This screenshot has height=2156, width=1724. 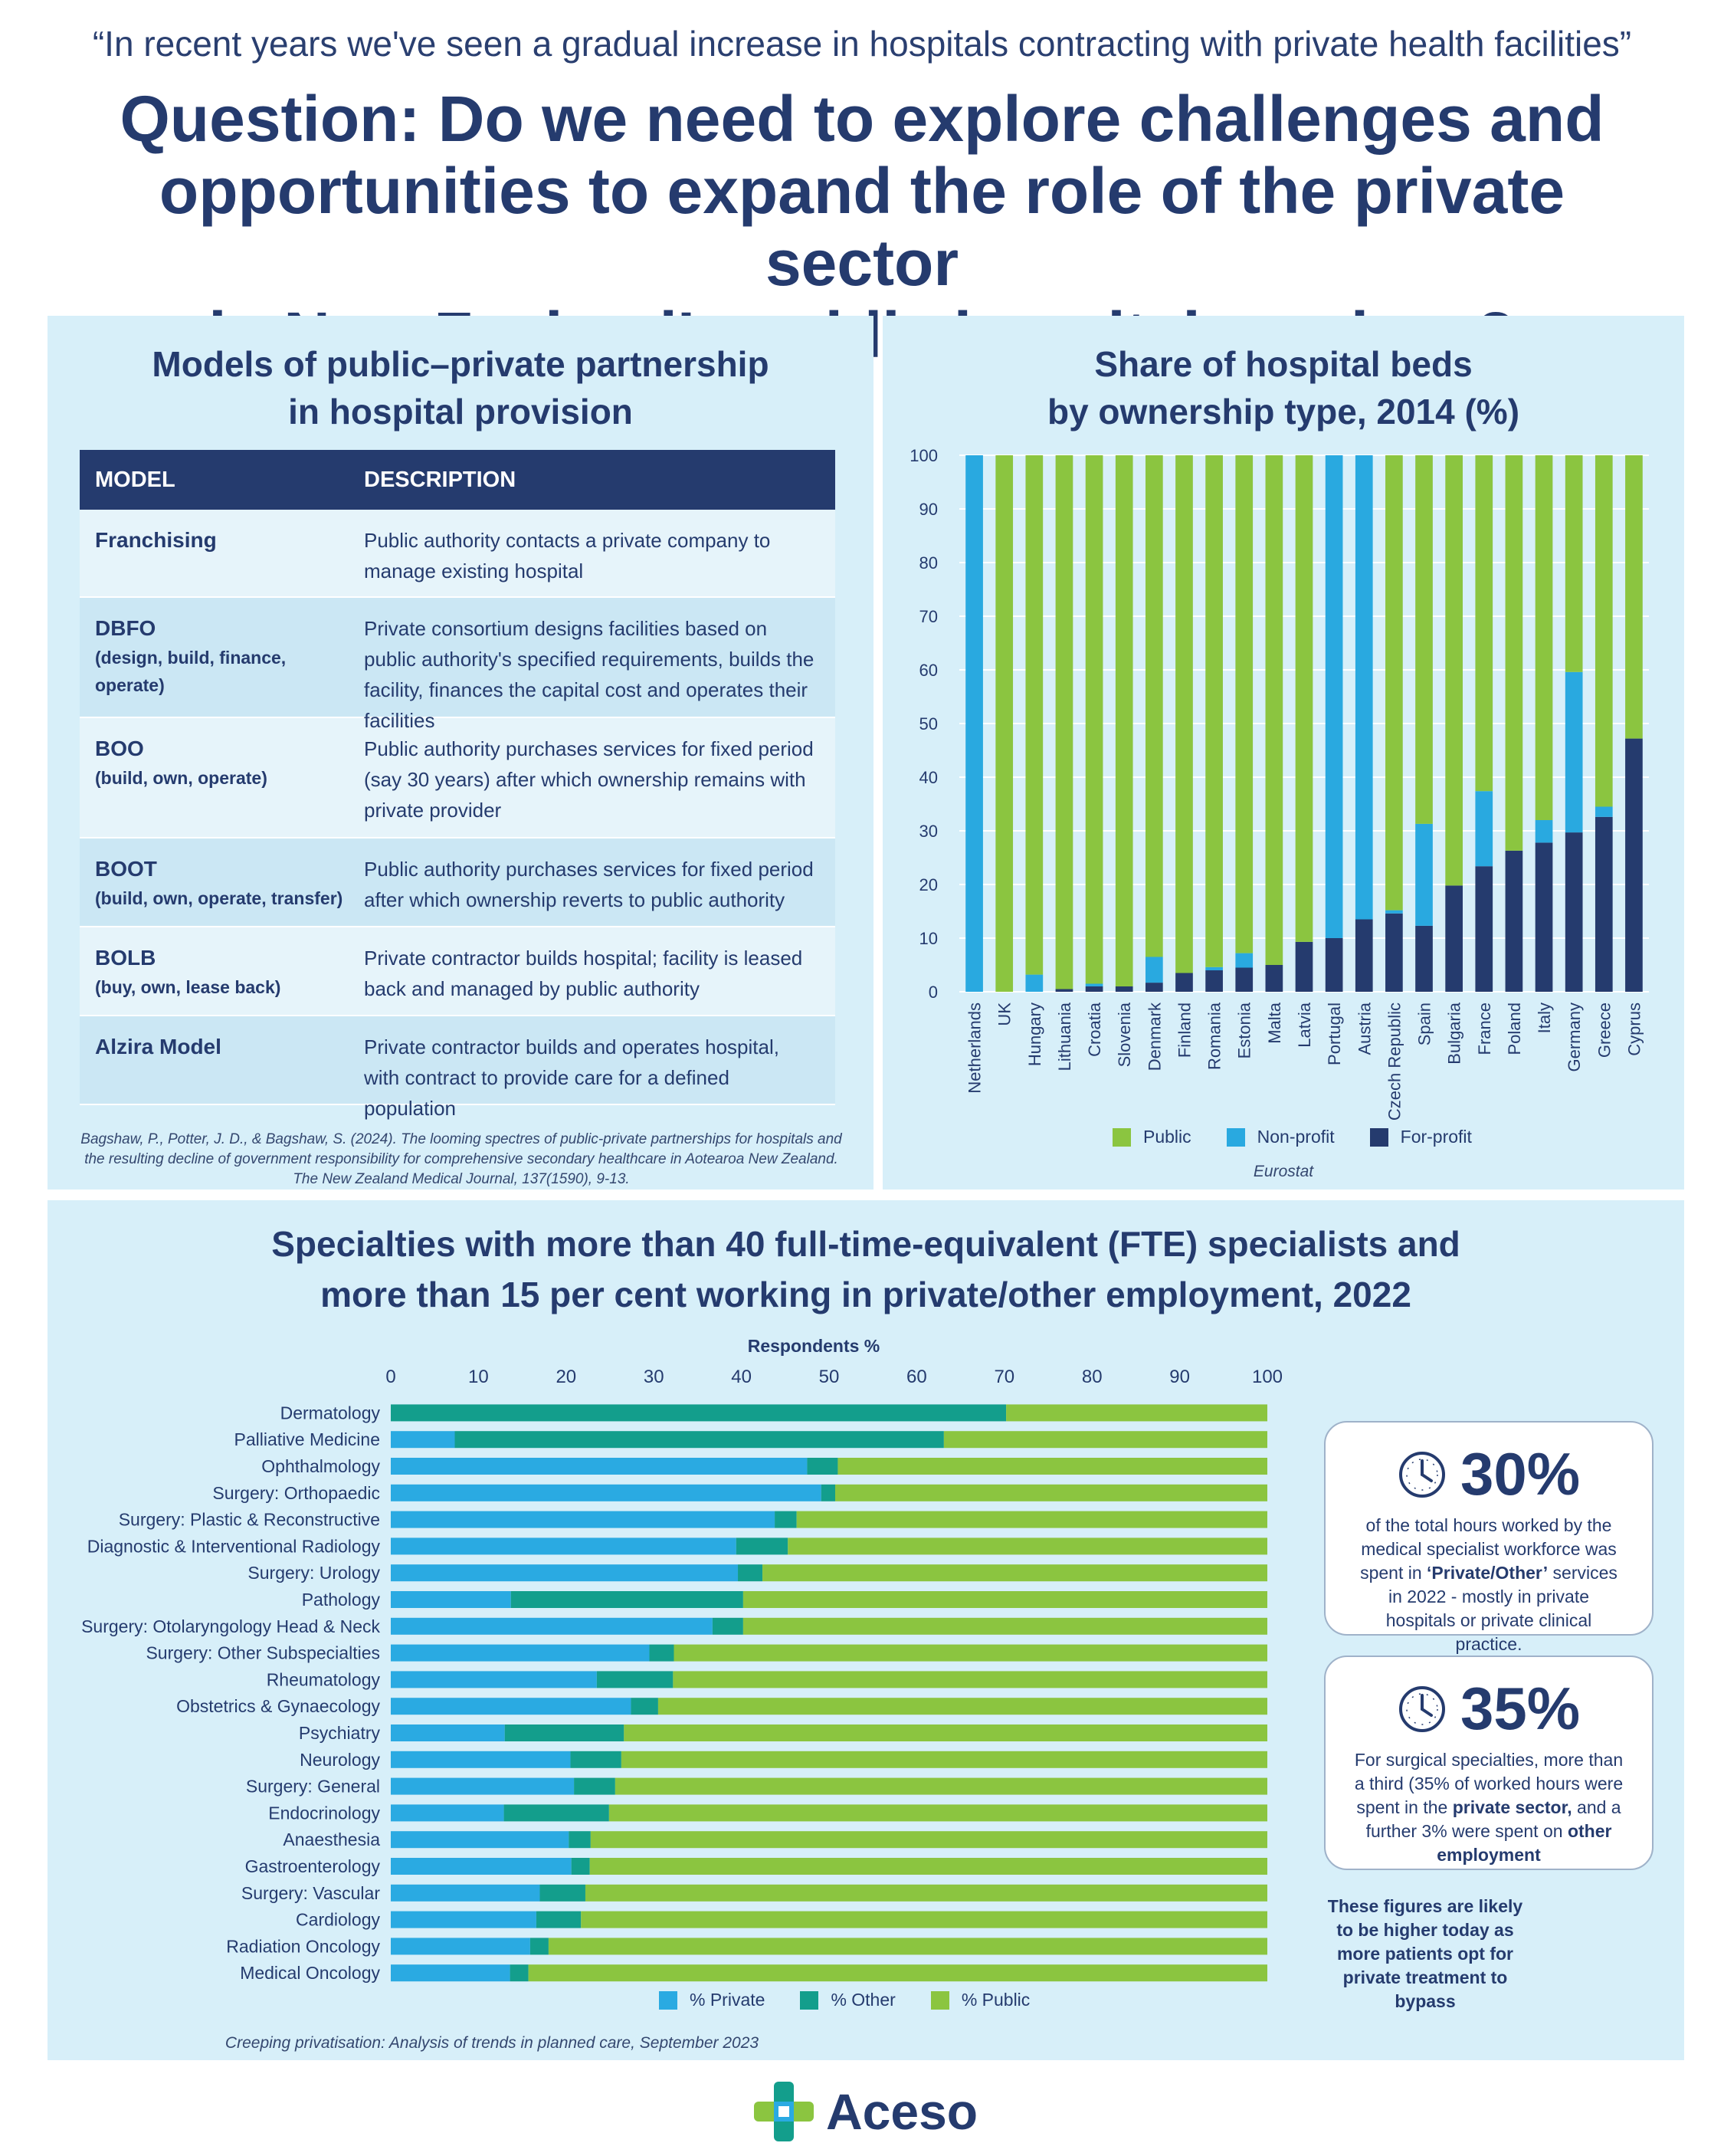 I want to click on y-tick-label: 70, so click(x=928, y=616).